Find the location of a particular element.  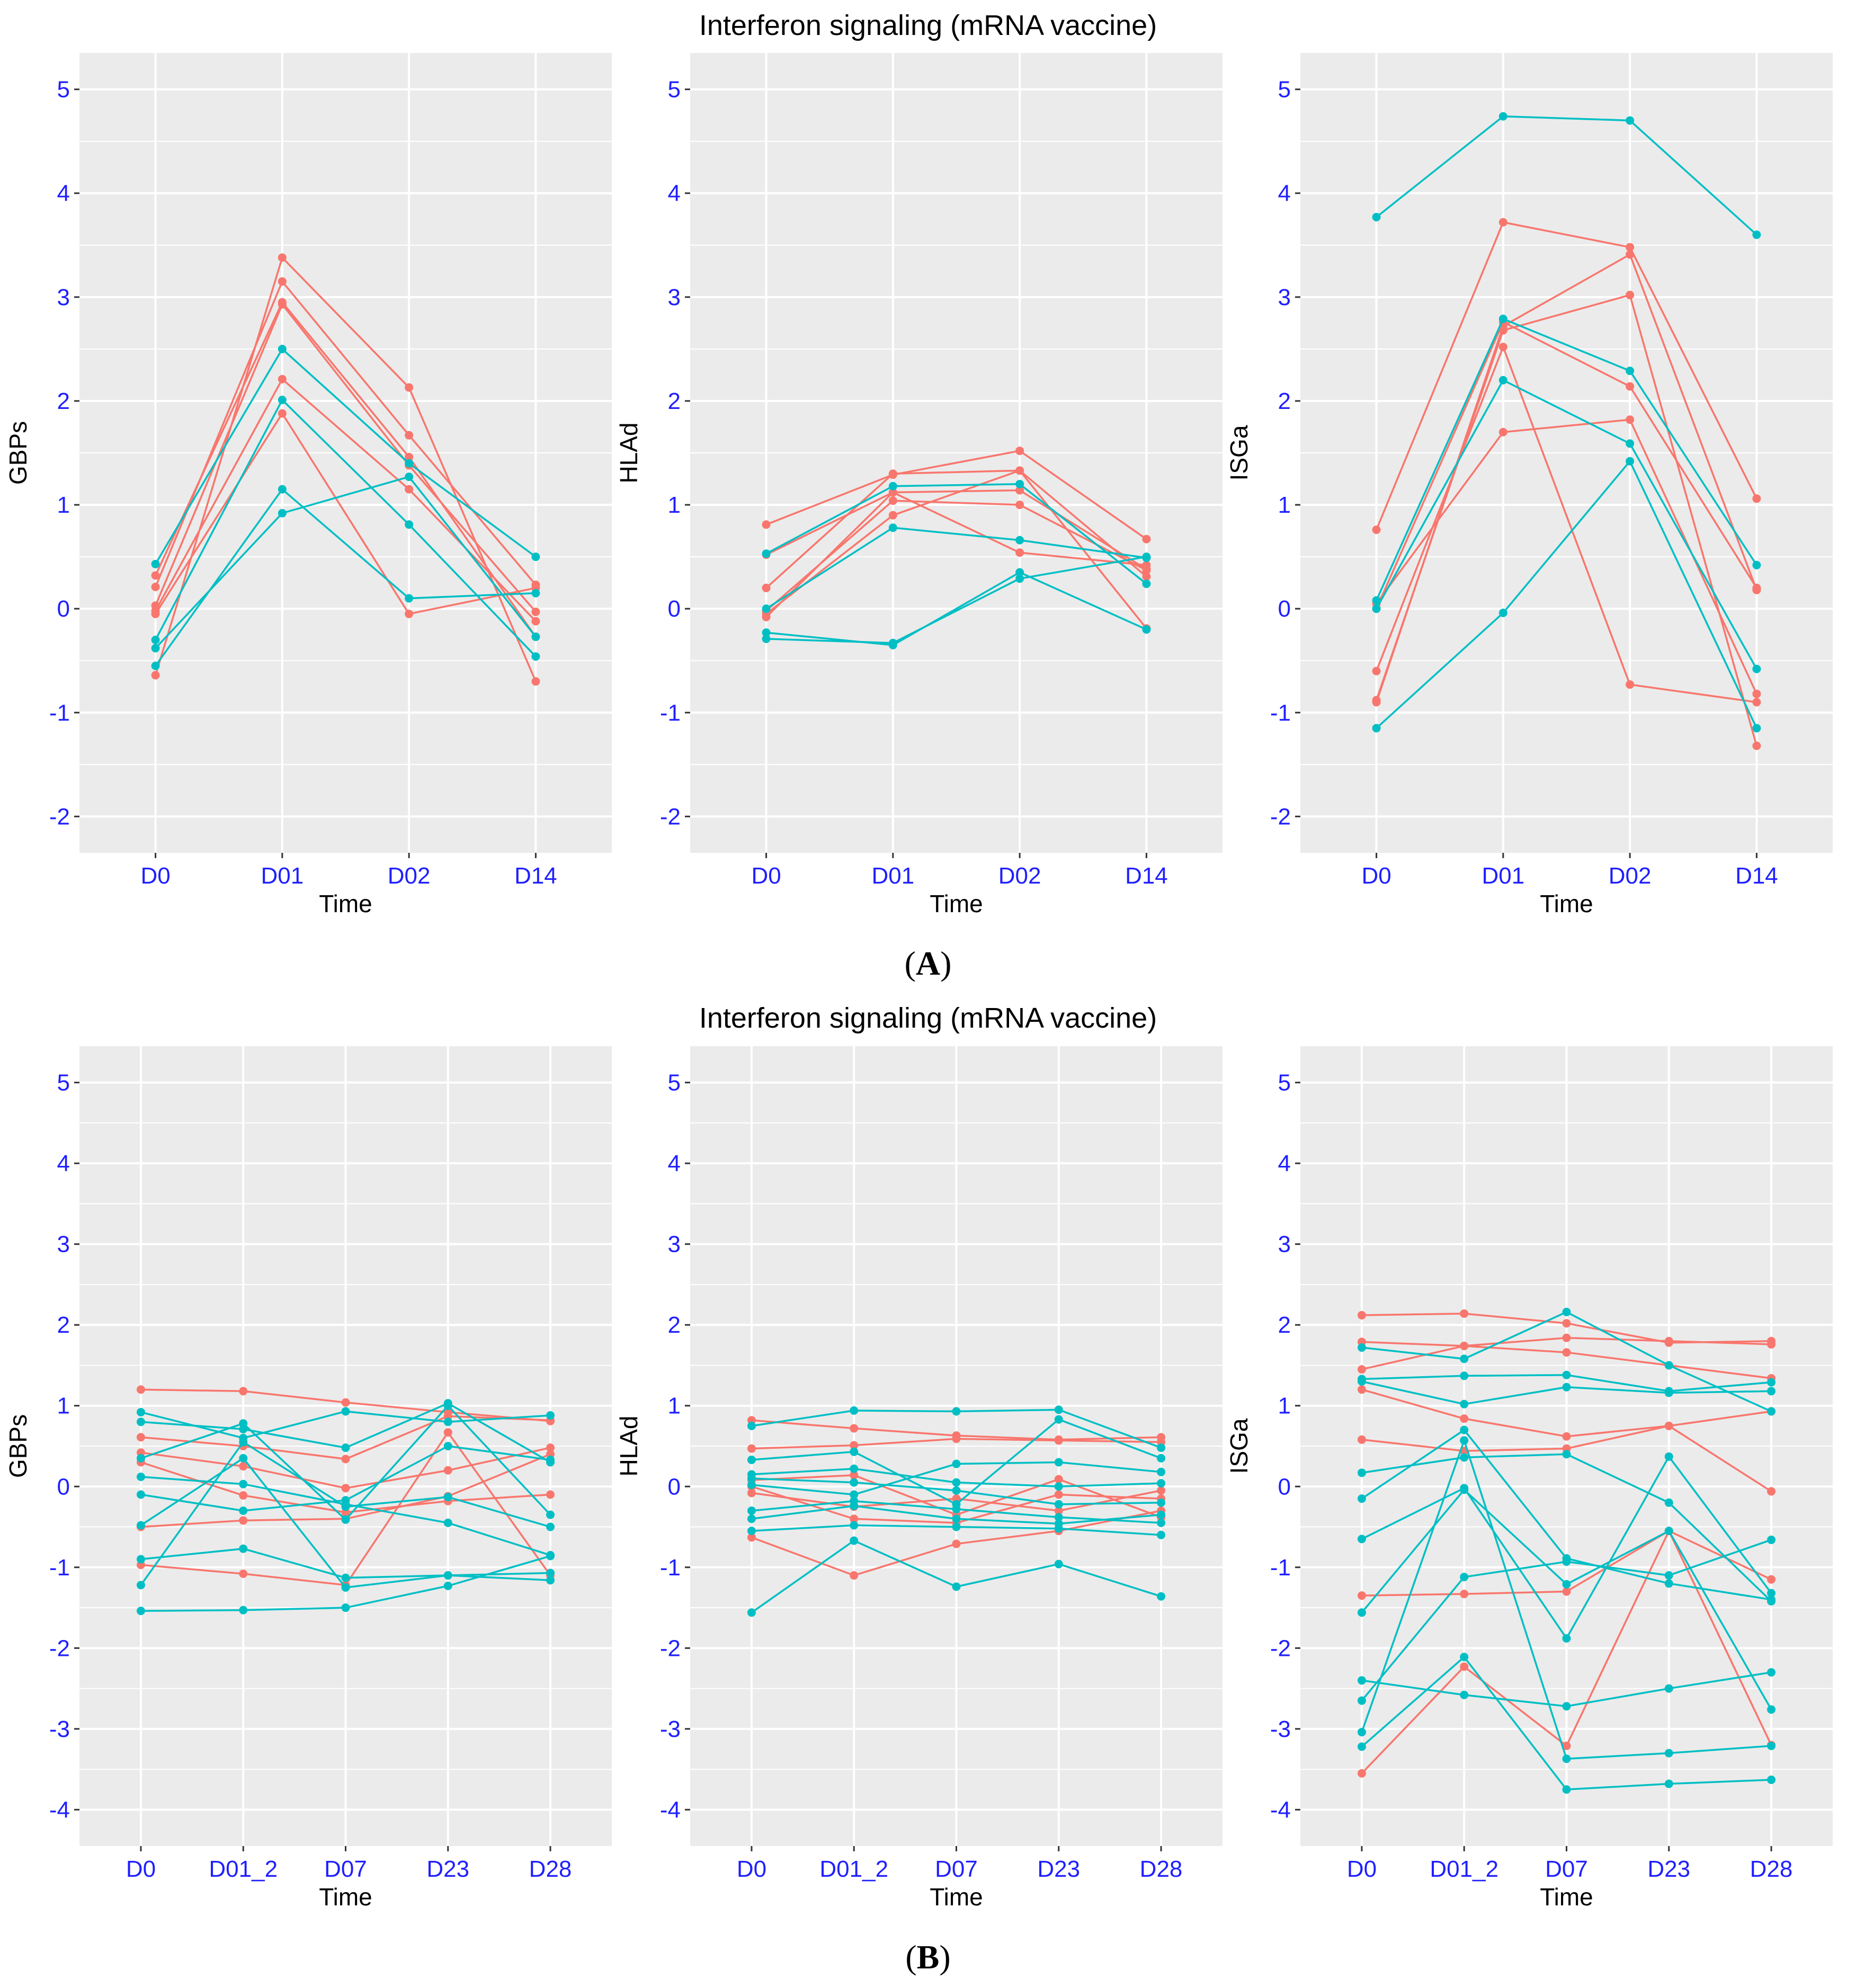

y-tick-label: 0 is located at coordinates (1284, 1487).